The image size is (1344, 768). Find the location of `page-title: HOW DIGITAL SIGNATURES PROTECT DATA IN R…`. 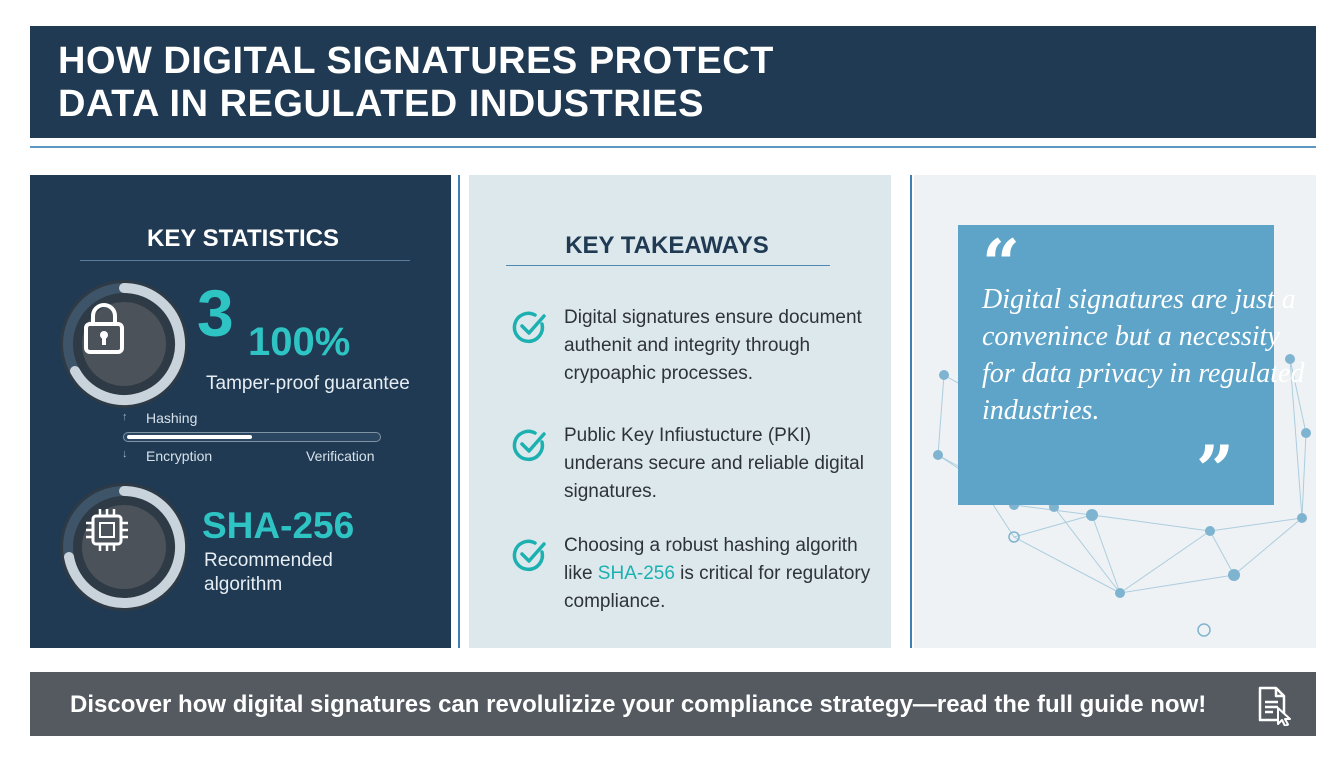

page-title: HOW DIGITAL SIGNATURES PROTECT DATA IN R… is located at coordinates (416, 82).